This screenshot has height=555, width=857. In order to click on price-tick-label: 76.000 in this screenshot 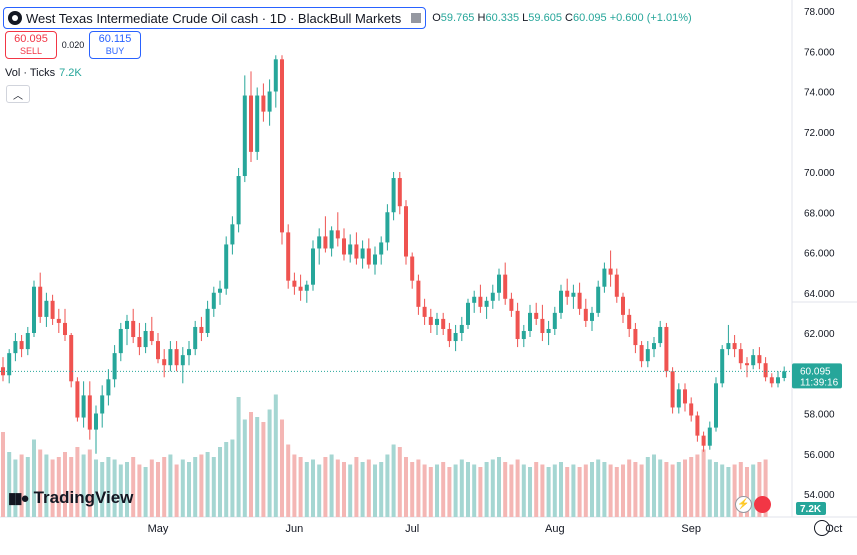, I will do `click(819, 52)`.